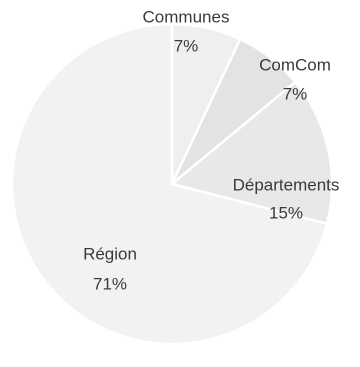  What do you see at coordinates (186, 16) in the screenshot?
I see `label-communes-name: Communes` at bounding box center [186, 16].